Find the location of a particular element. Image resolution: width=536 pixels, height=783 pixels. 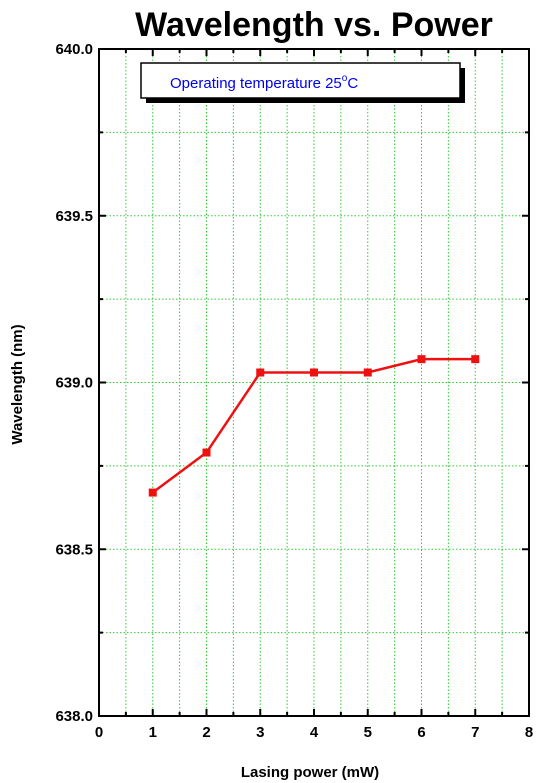

x-tick-label: 0 is located at coordinates (99, 732).